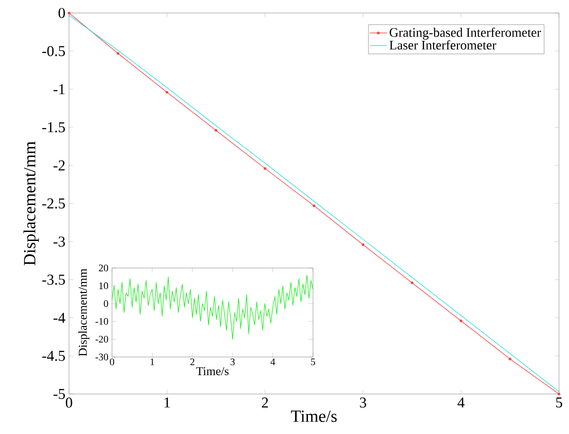 This screenshot has width=569, height=434. Describe the element at coordinates (60, 317) in the screenshot. I see `y-tick-label: -4` at that location.